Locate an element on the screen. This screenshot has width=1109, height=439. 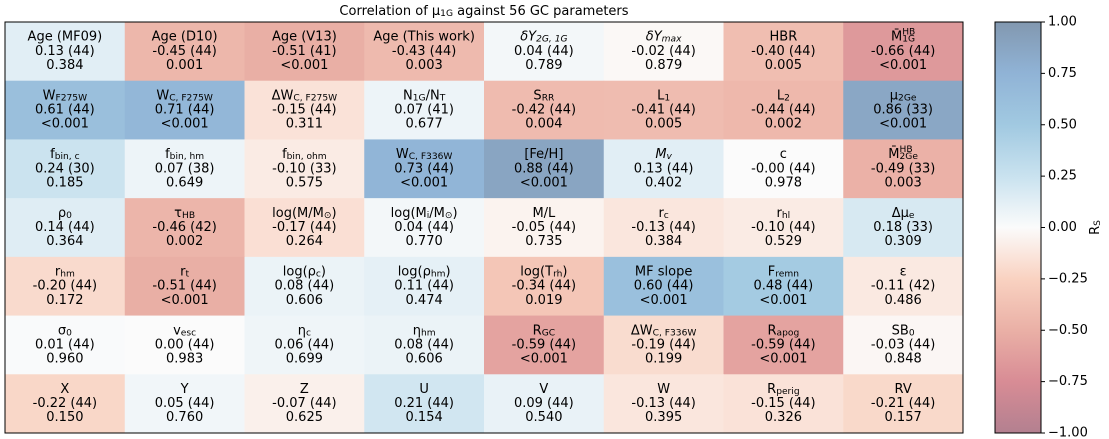
colorbar-tick-label: −0.75 is located at coordinates (1068, 381).